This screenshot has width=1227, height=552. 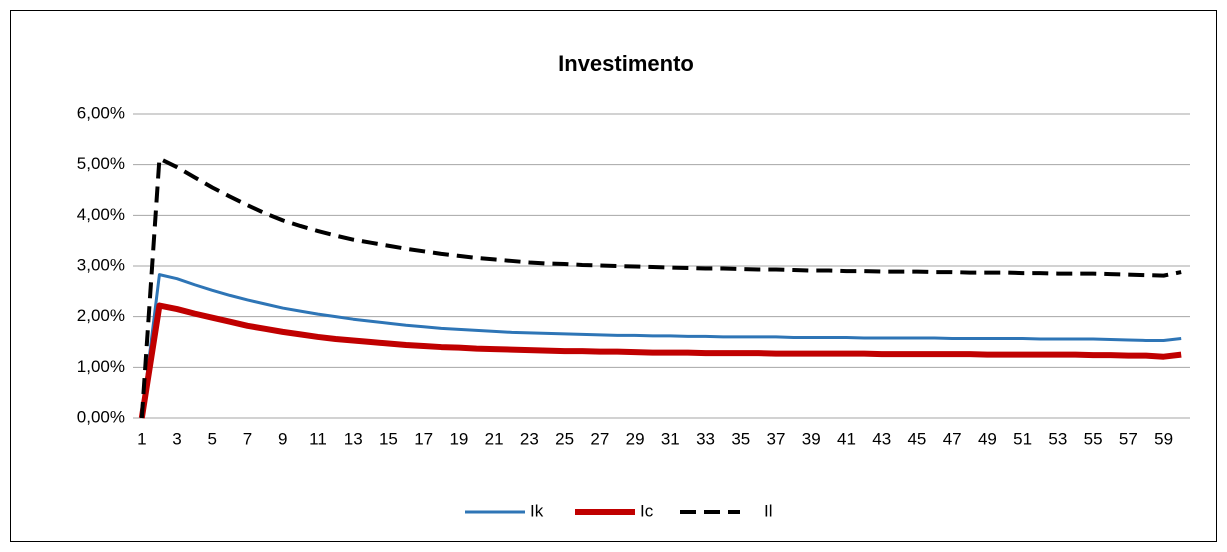 I want to click on x-tick-label: 9, so click(x=282, y=438).